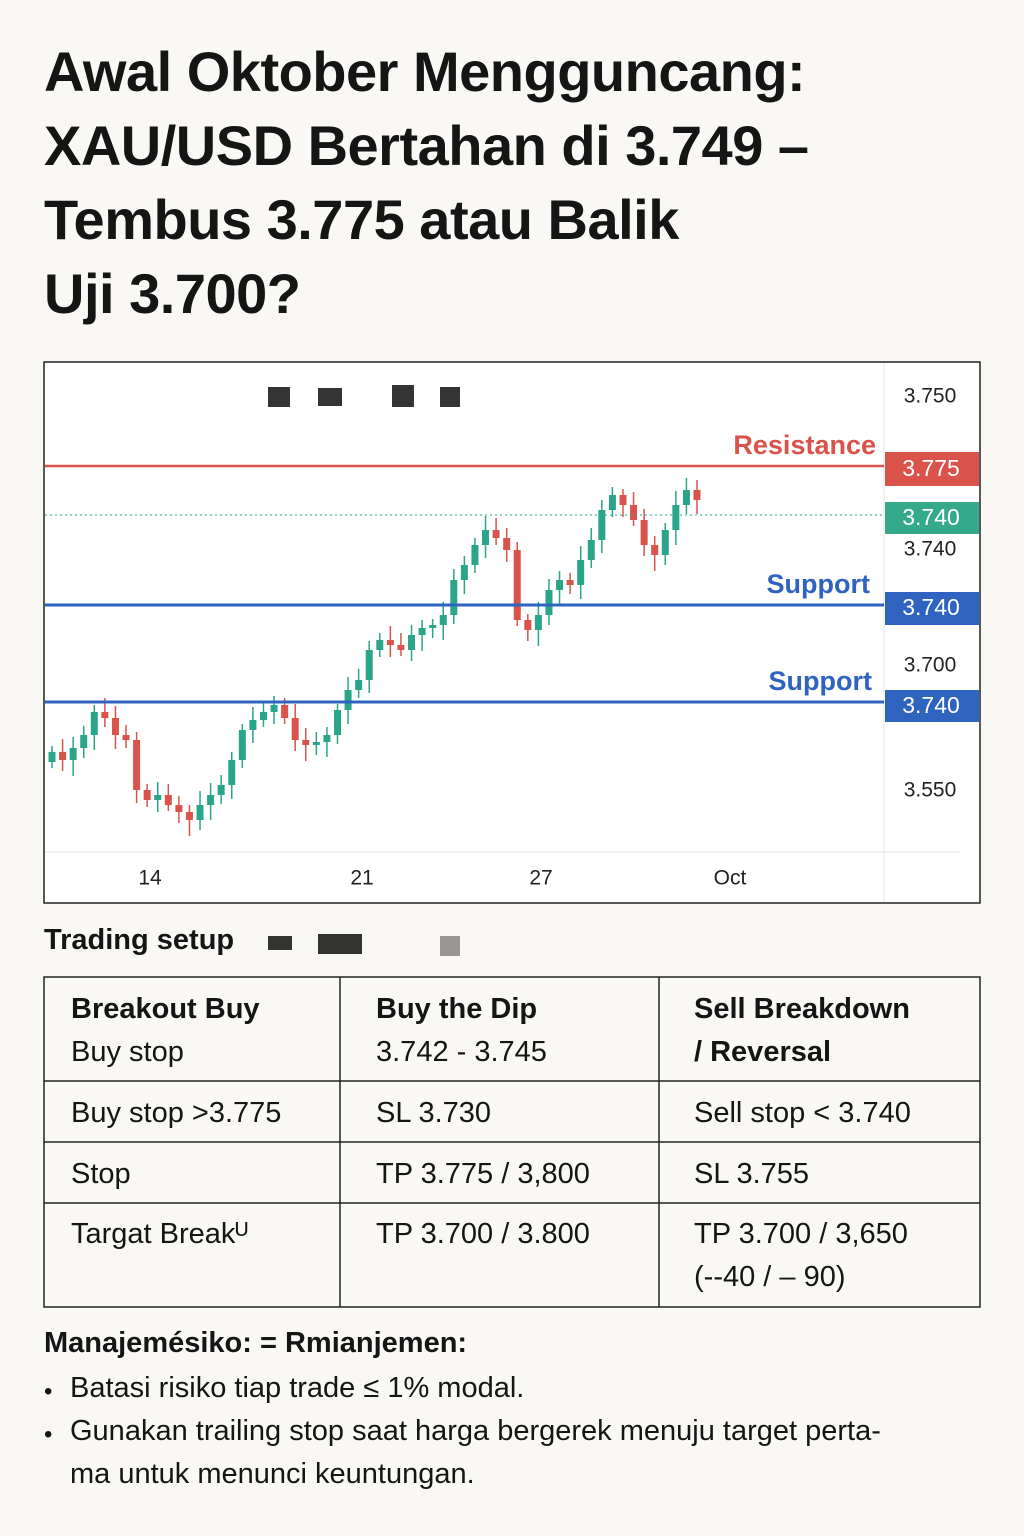 Image resolution: width=1024 pixels, height=1536 pixels. I want to click on table-cell: Stop, so click(101, 1174).